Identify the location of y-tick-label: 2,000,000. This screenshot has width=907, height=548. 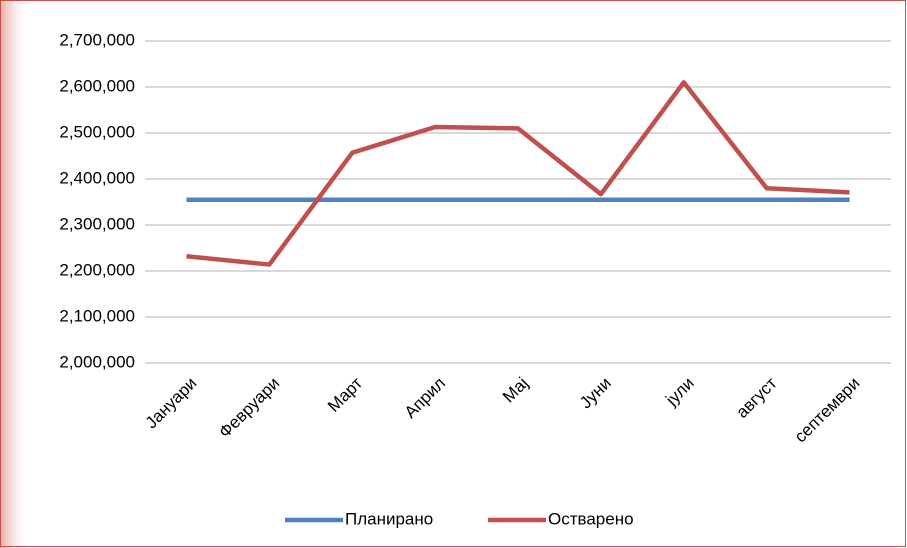
(97, 361).